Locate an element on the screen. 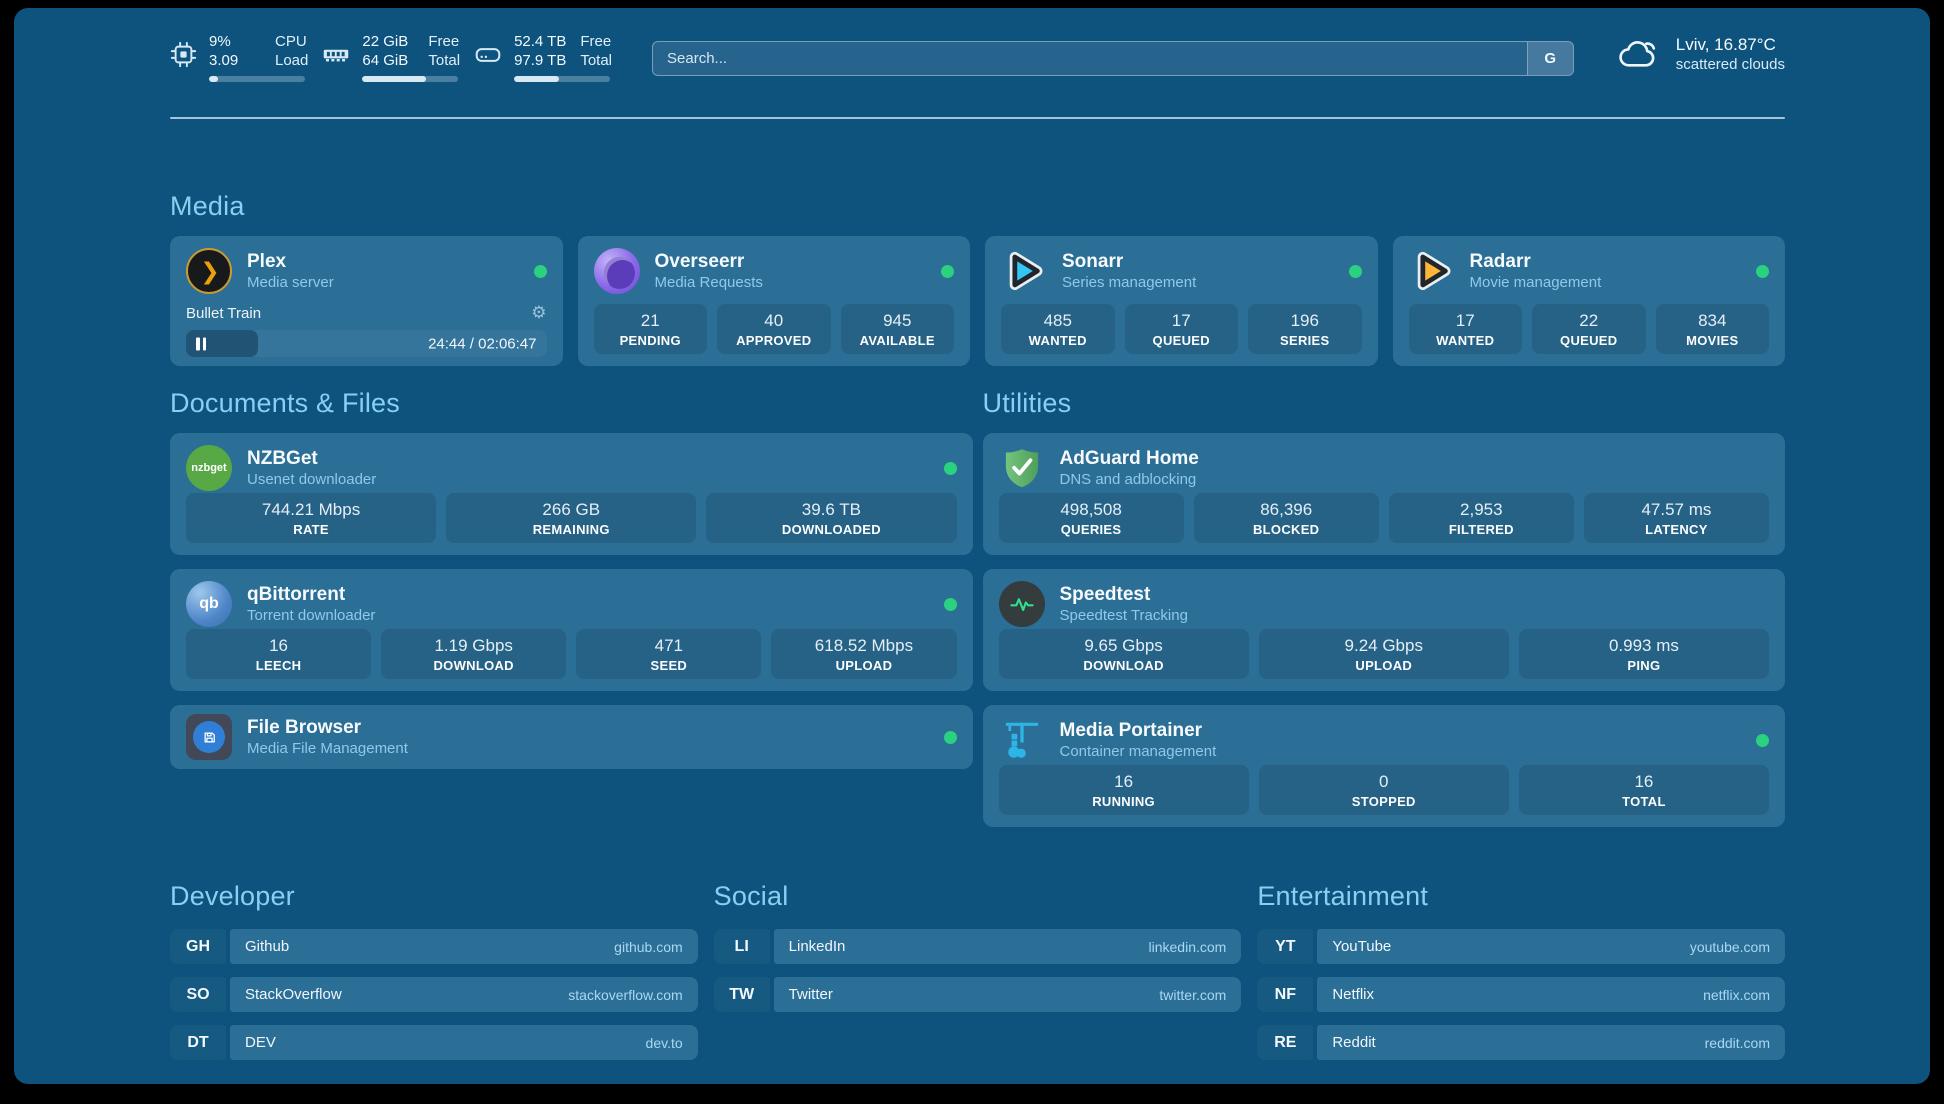 The image size is (1944, 1104). bookmark-stackoverflow: SO StackOverflow stackoverflow.com is located at coordinates (434, 994).